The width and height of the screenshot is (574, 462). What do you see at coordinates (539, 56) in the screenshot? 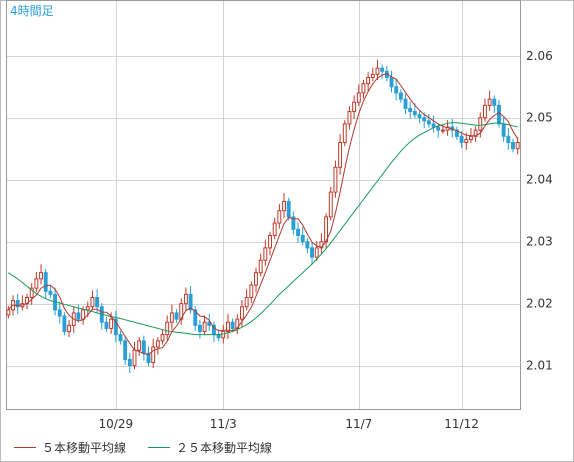
I see `y-tick-label: 2.06` at bounding box center [539, 56].